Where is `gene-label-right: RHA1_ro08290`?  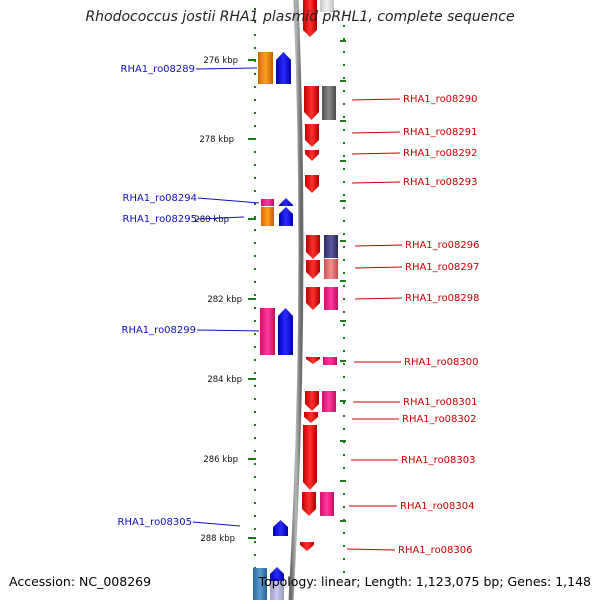 gene-label-right: RHA1_ro08290 is located at coordinates (440, 99).